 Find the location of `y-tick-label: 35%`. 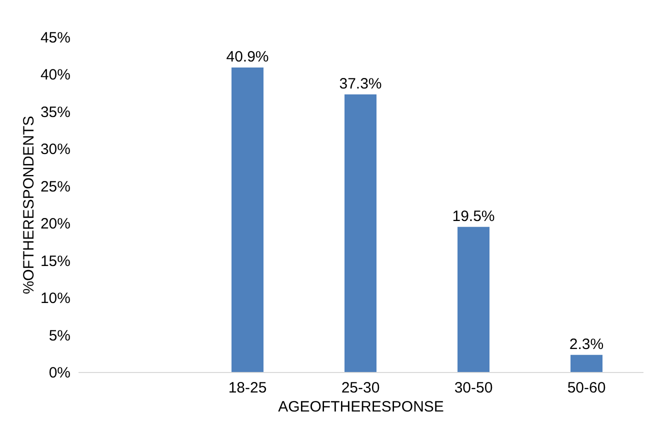

y-tick-label: 35% is located at coordinates (55, 112).